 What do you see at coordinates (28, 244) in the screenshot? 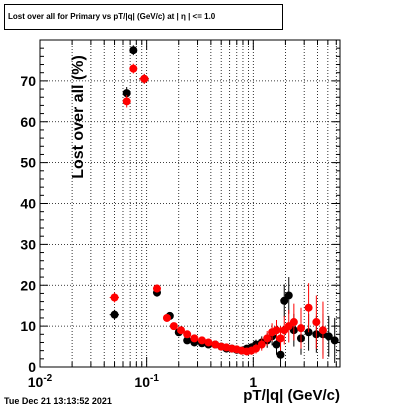
I see `y-tick-label: 30` at bounding box center [28, 244].